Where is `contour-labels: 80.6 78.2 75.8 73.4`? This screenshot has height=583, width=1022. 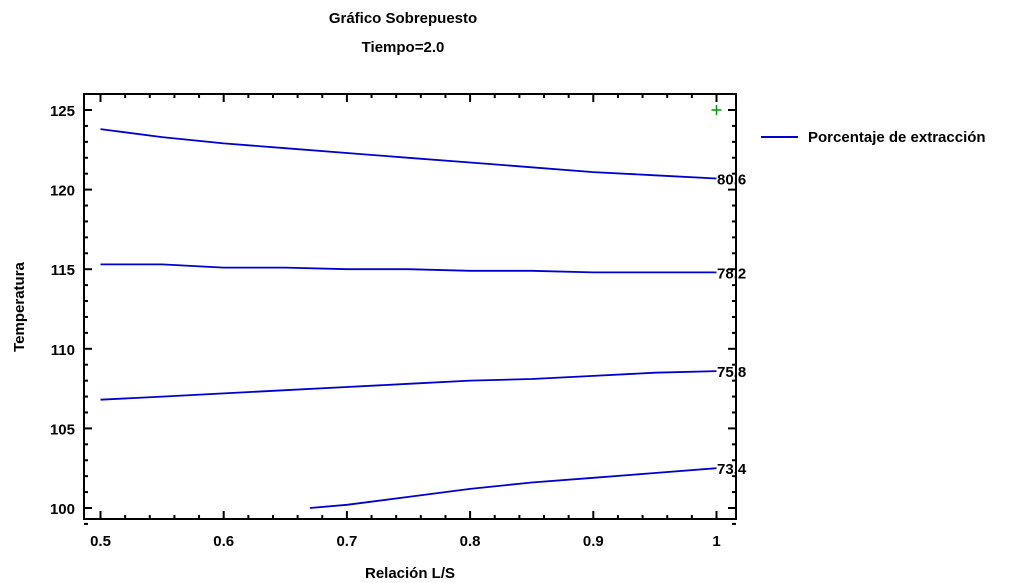 contour-labels: 80.6 78.2 75.8 73.4 is located at coordinates (732, 324).